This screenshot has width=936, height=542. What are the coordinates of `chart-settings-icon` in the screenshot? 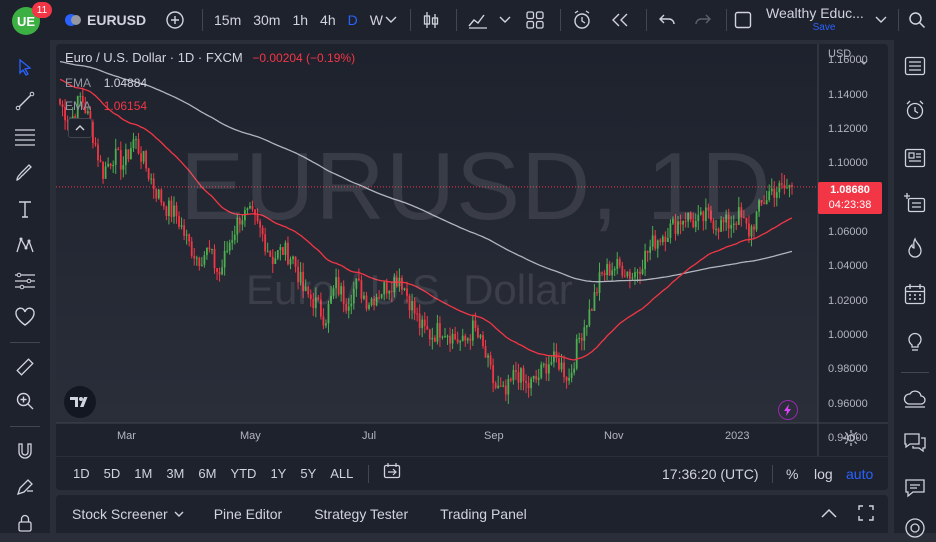 It's located at (851, 440).